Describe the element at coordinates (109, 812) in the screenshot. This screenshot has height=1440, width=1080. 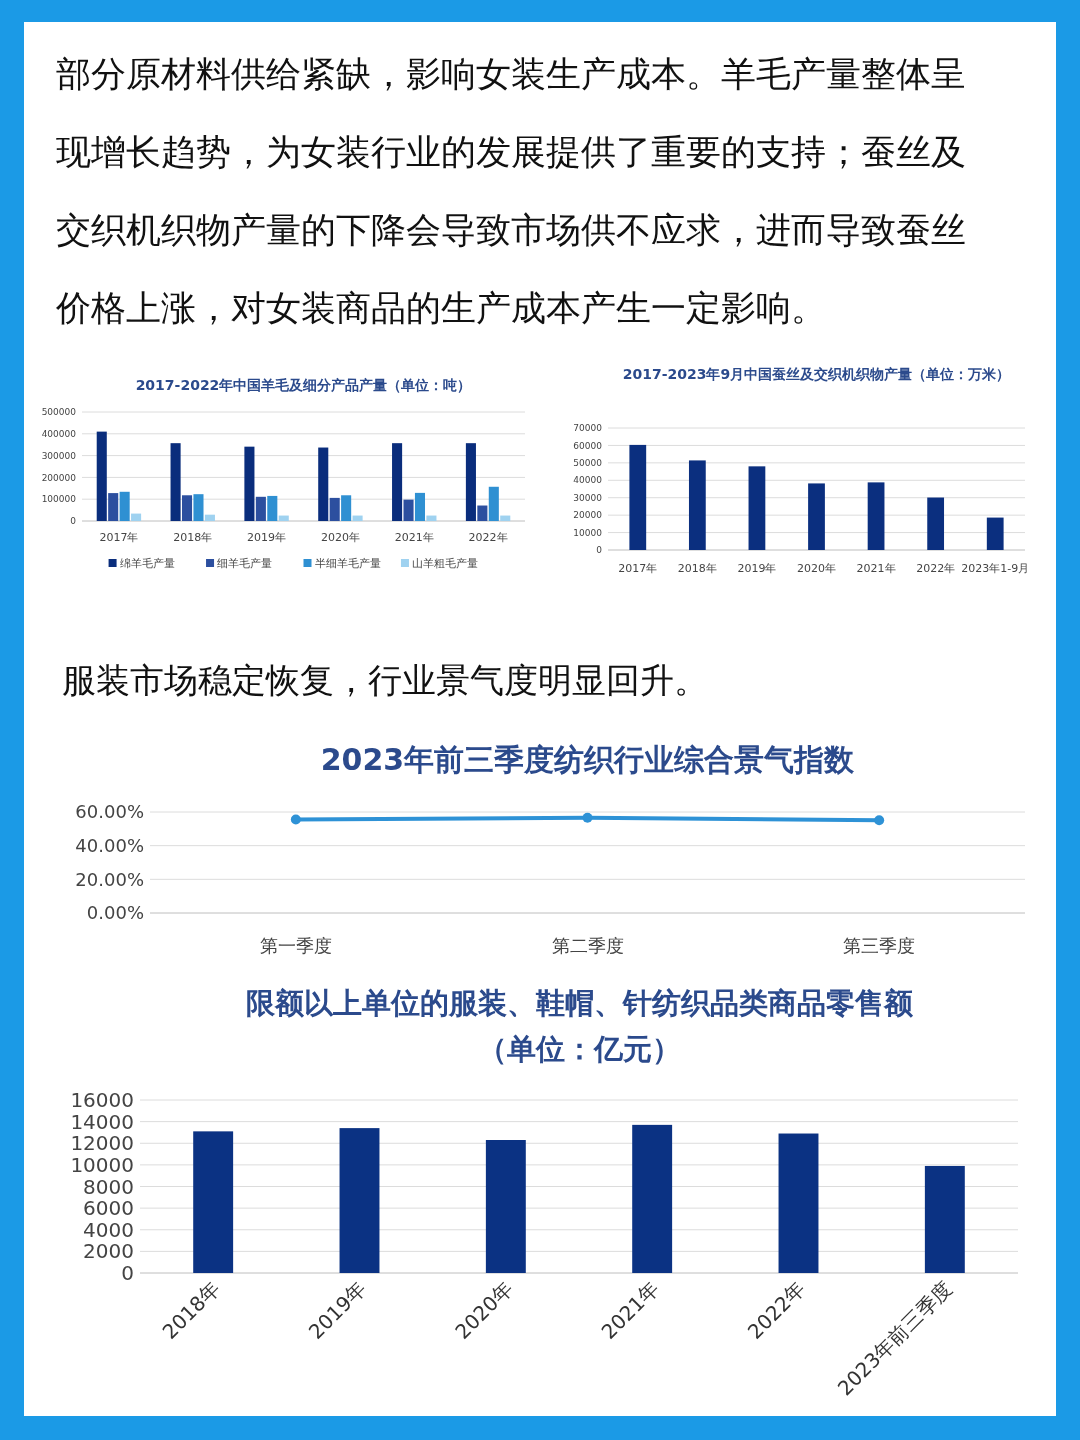
I see `y-tick-label: 60.00%` at that location.